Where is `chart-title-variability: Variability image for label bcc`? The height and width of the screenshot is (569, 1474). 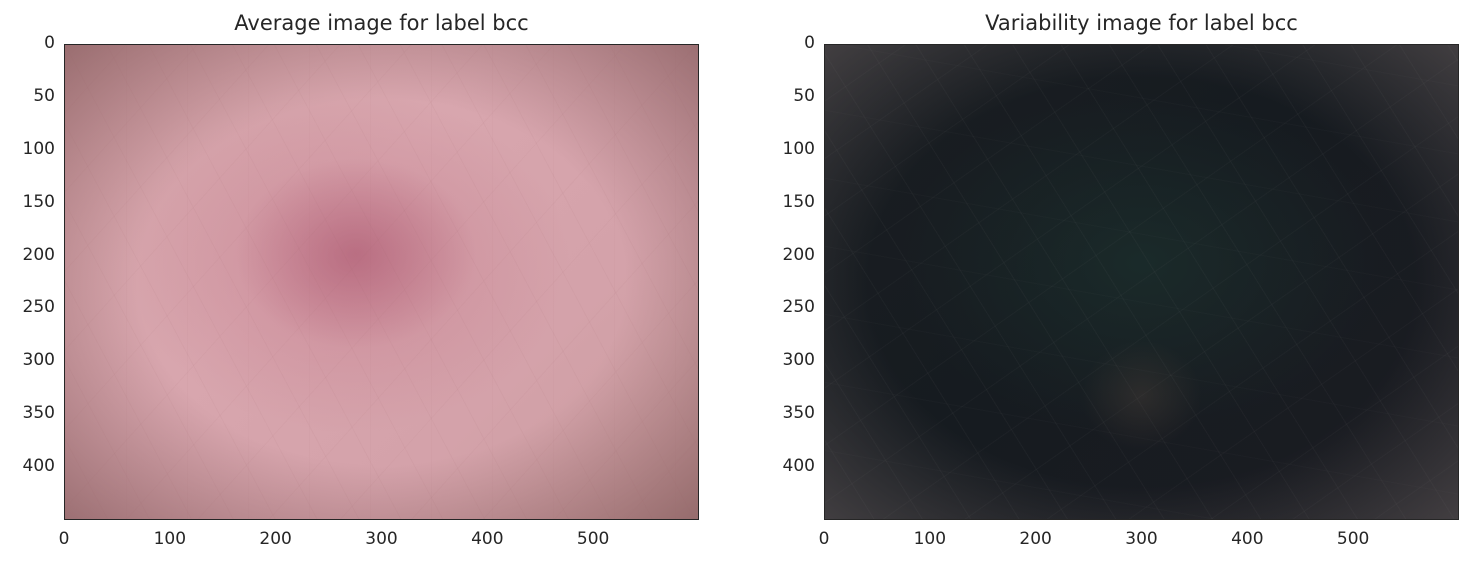 chart-title-variability: Variability image for label bcc is located at coordinates (1141, 23).